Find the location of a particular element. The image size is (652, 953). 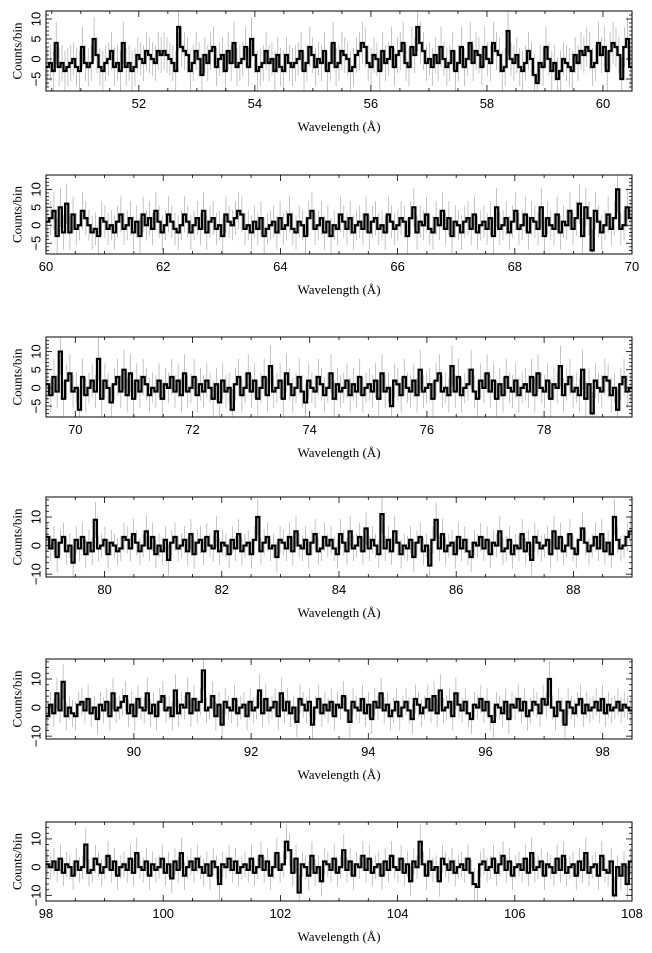

x-tick-label: 84 is located at coordinates (339, 589).